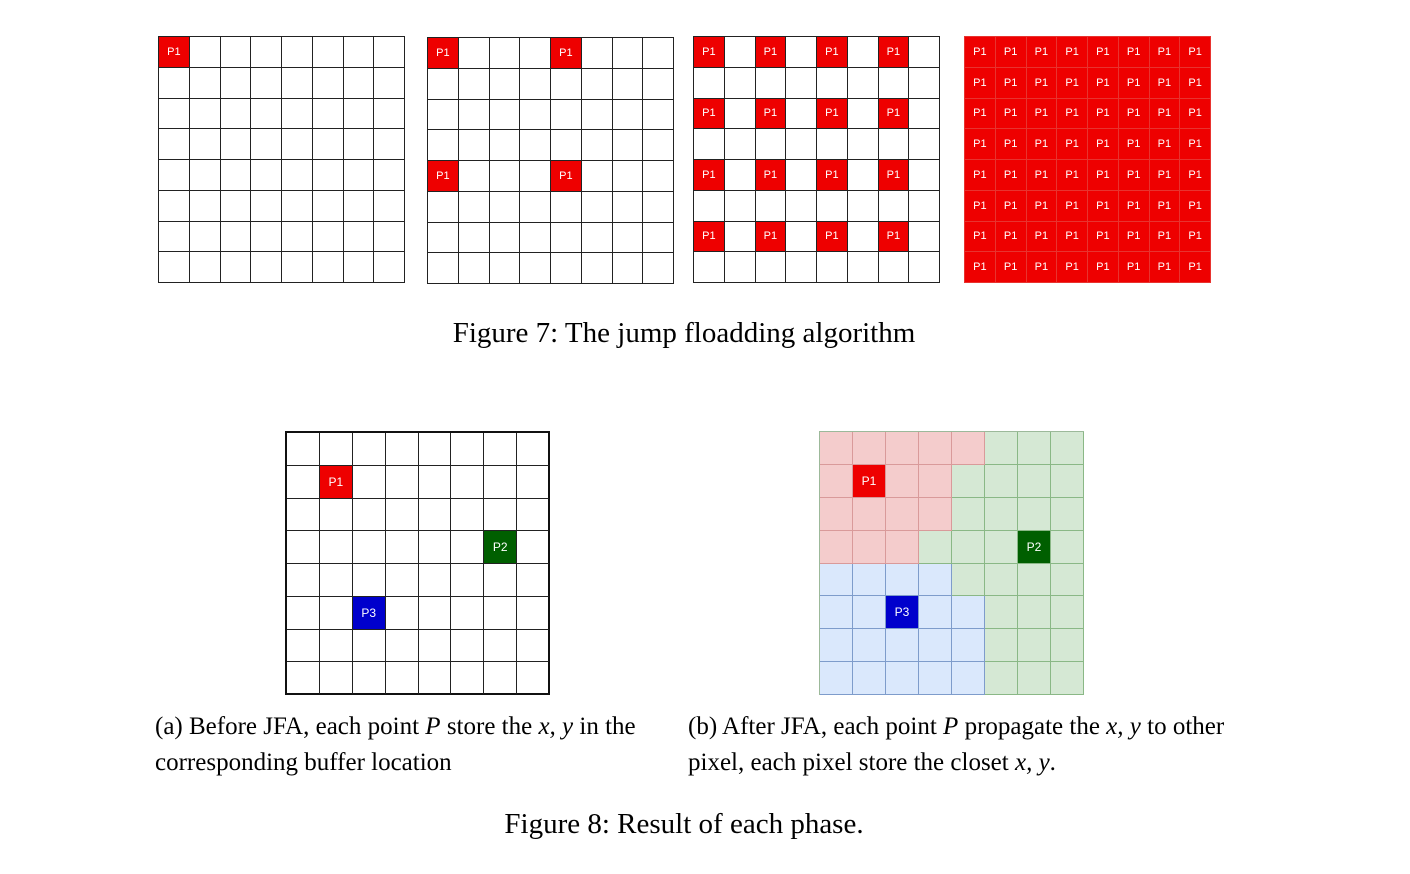  I want to click on point-p2-cell: P2, so click(1034, 547).